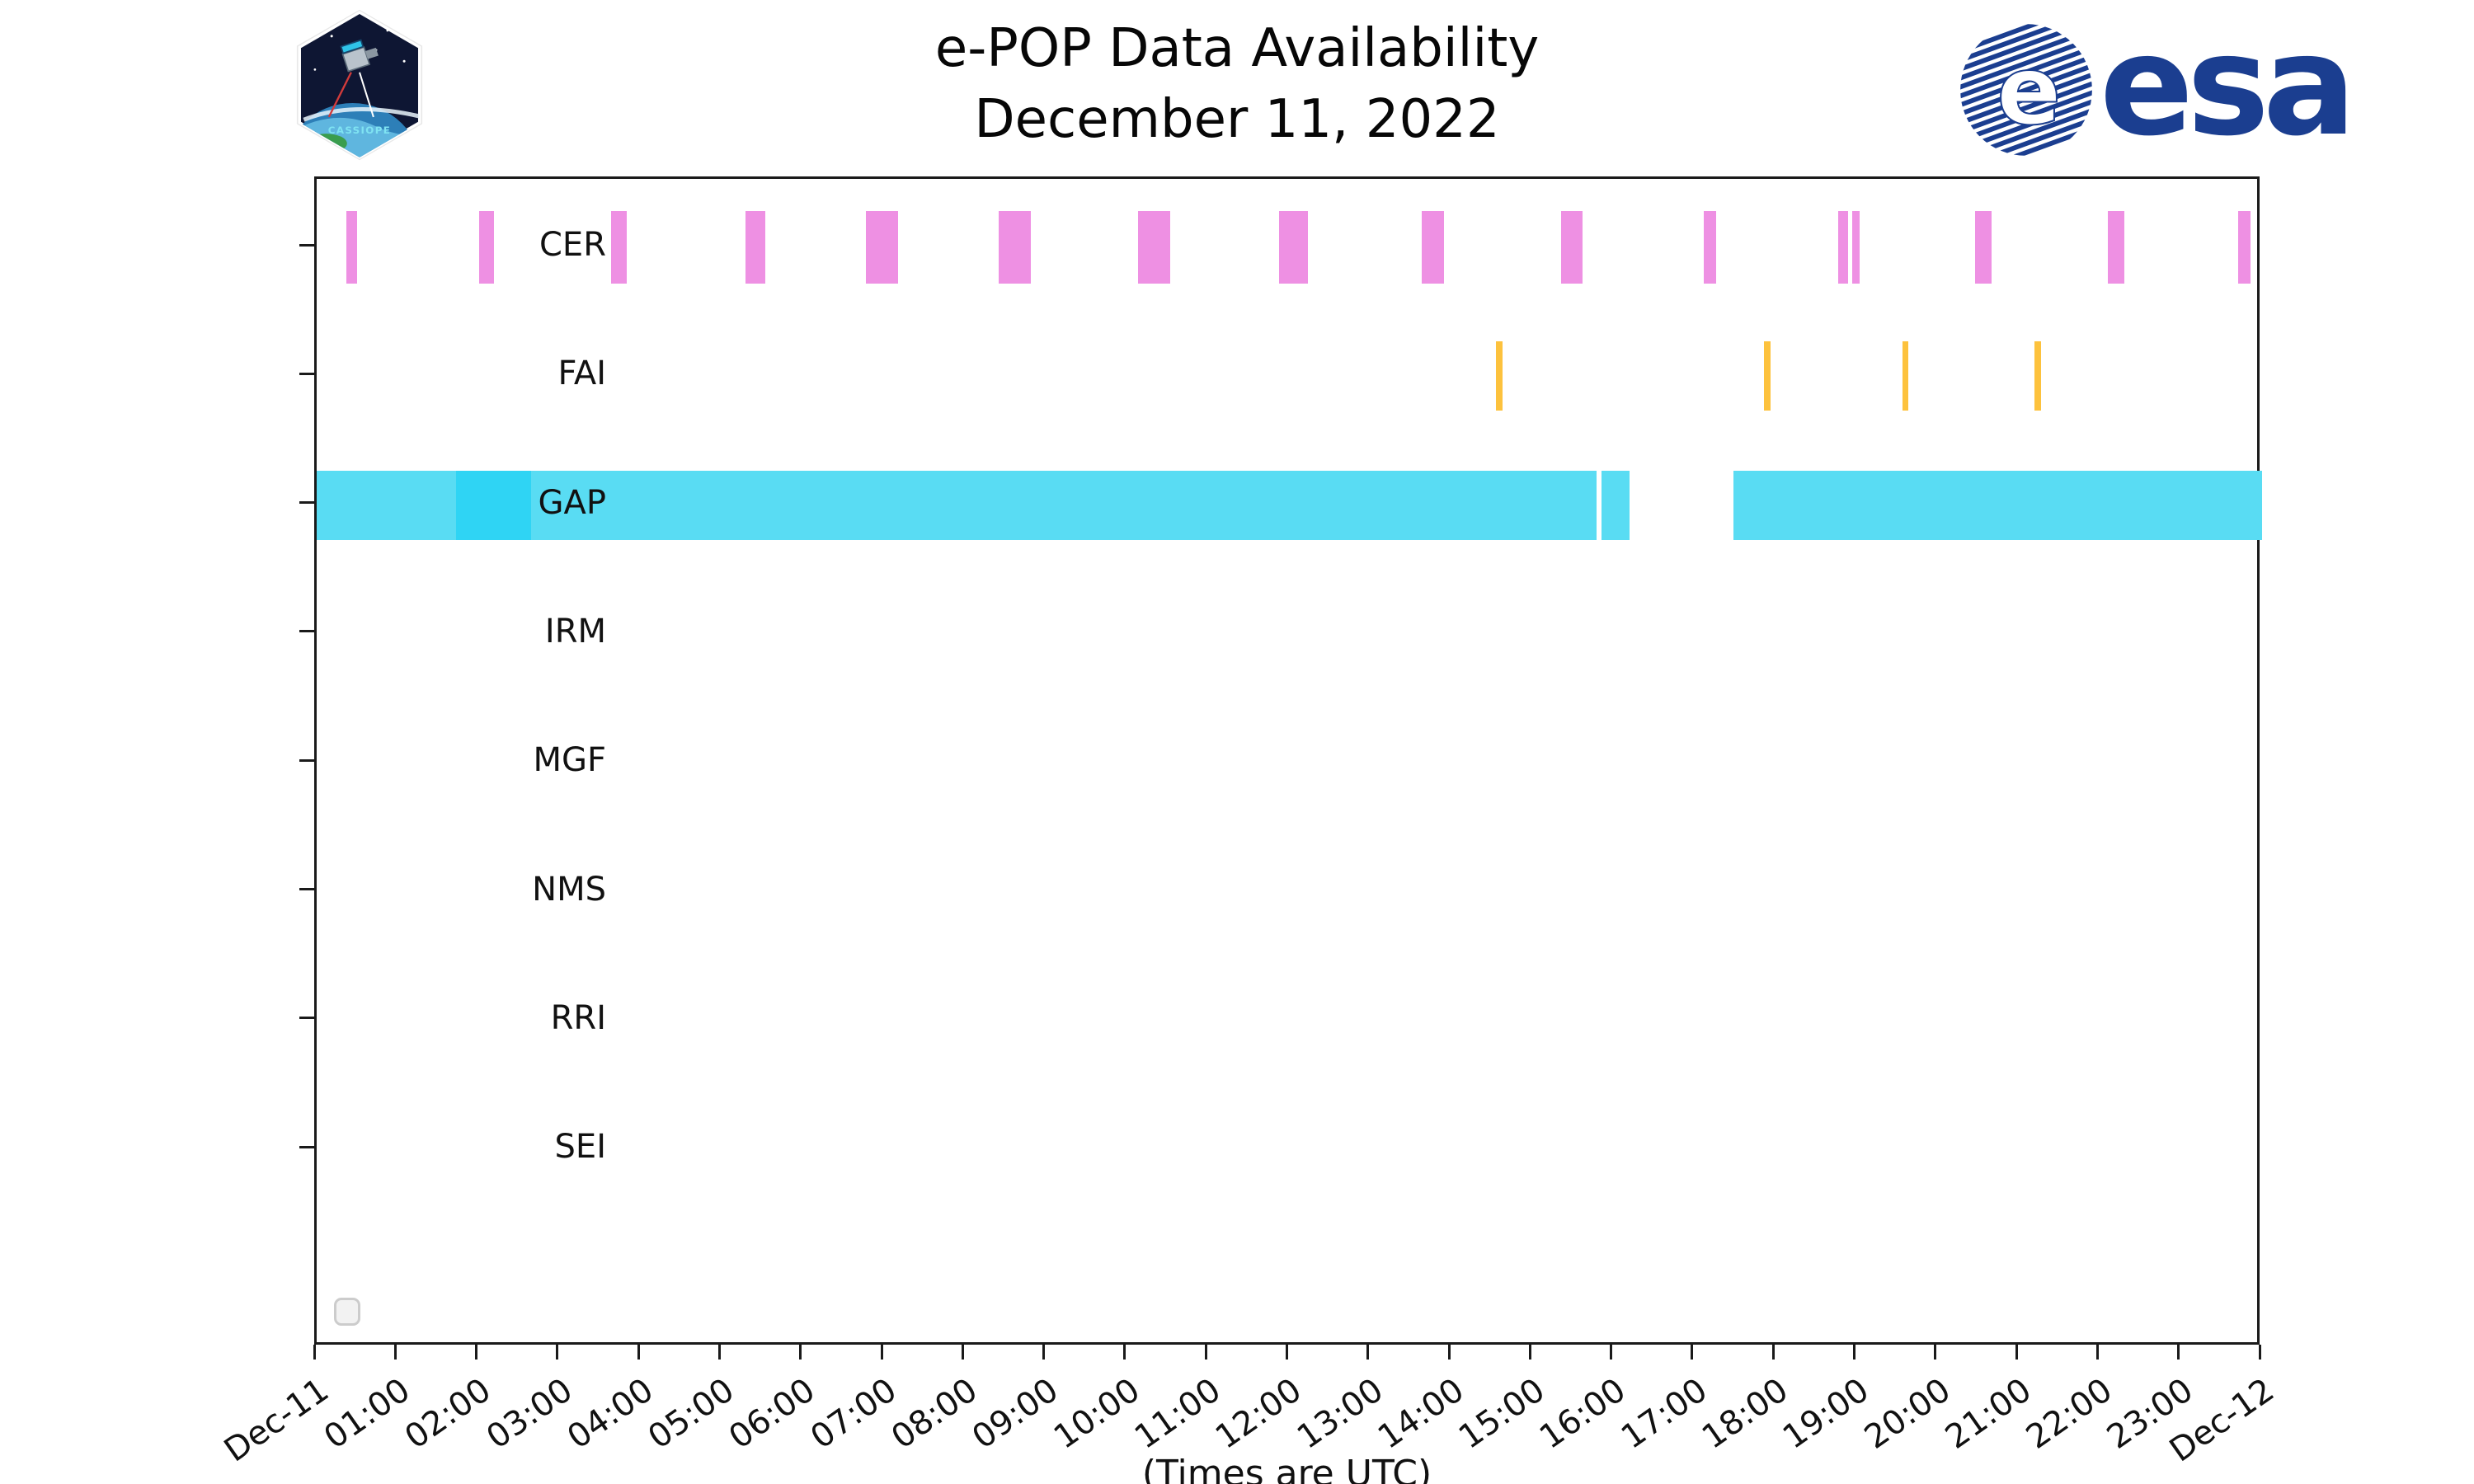  Describe the element at coordinates (1097, 1414) in the screenshot. I see `x-tick-label: 10:00` at that location.